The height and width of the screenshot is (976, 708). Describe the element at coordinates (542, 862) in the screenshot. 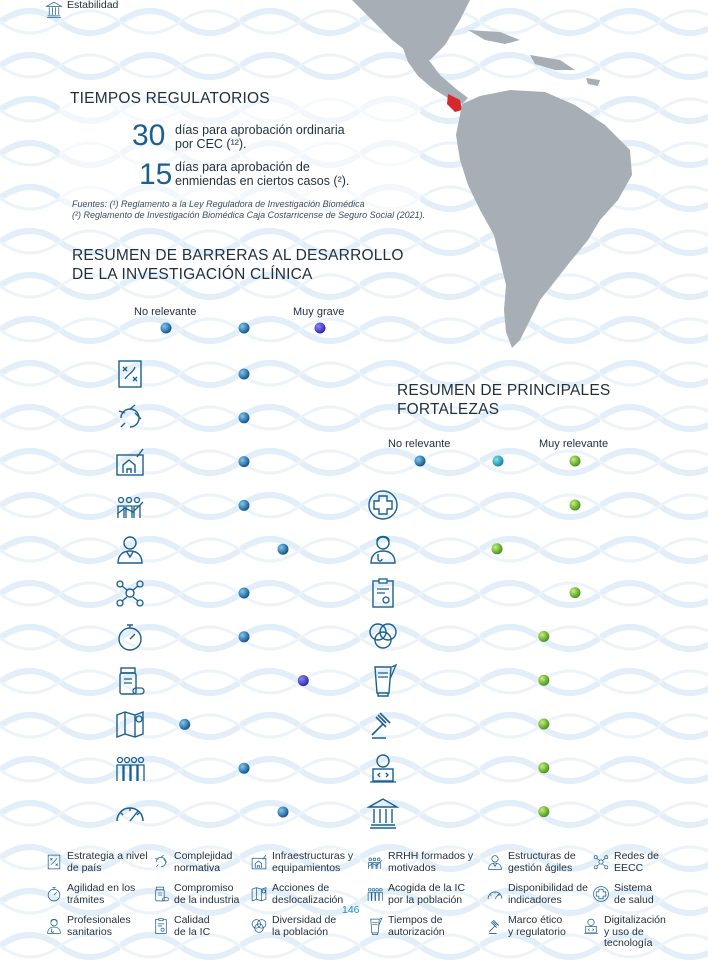

I see `legend-label: Estructuras de gestión ágiles` at that location.